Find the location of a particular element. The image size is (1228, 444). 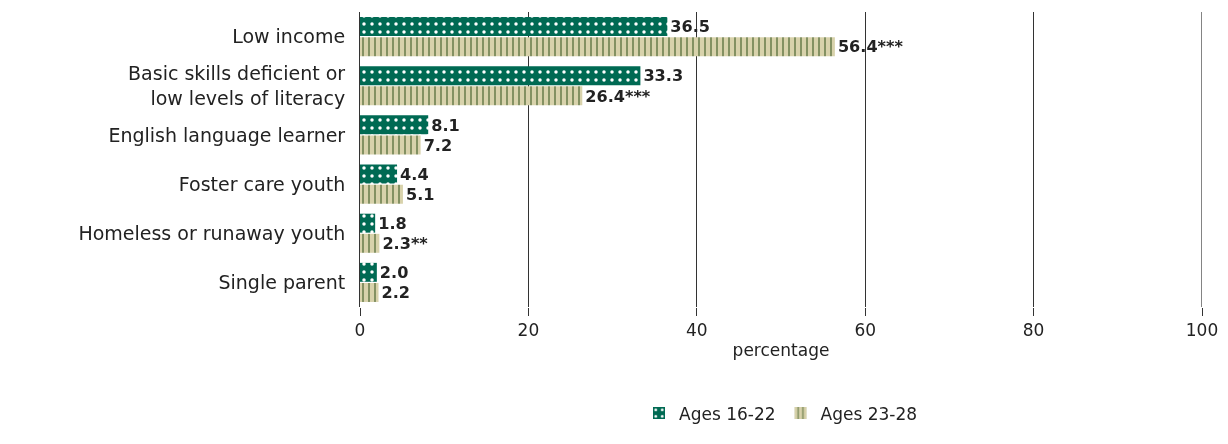

x-tick-label: 100 is located at coordinates (1202, 330).